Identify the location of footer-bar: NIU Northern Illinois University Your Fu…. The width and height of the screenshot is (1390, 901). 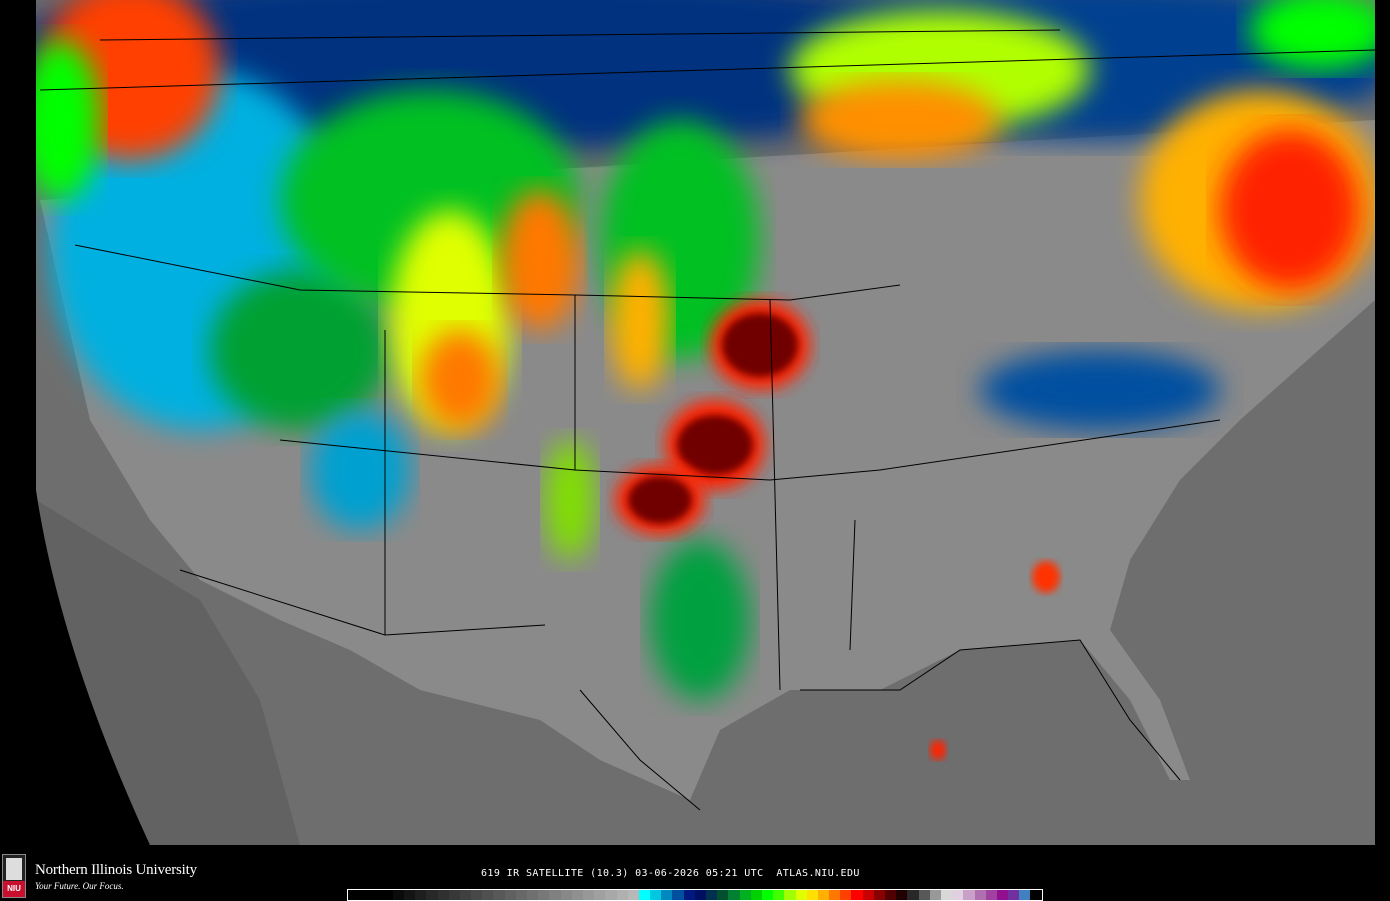
(695, 874).